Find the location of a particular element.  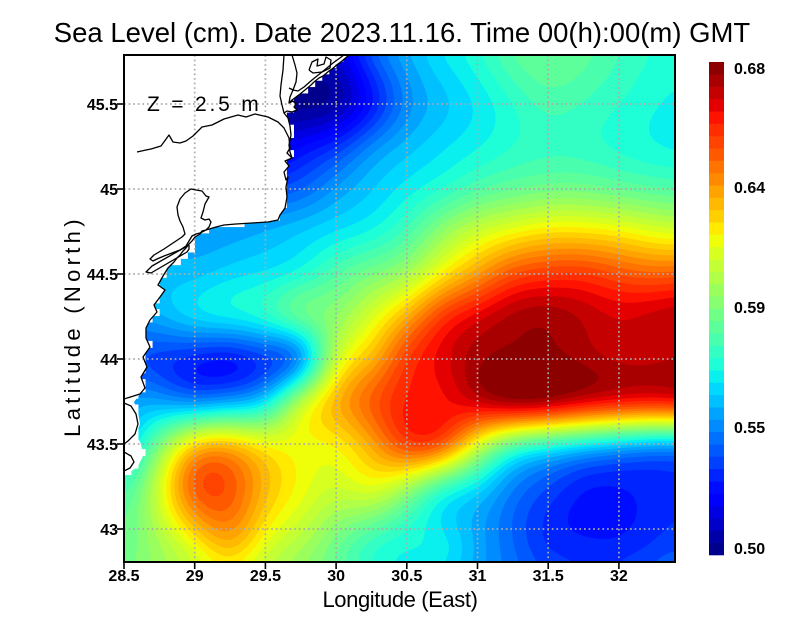

svg-text: 44.5 is located at coordinates (102, 275).